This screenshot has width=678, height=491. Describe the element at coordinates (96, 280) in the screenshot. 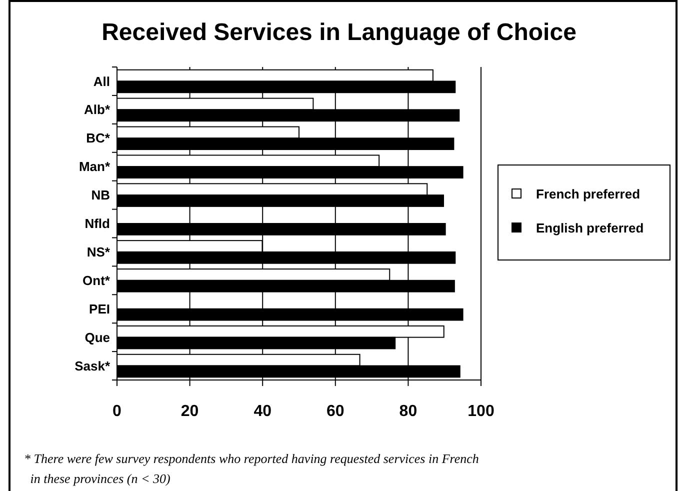

I see `y-tick-label: Ont*` at that location.